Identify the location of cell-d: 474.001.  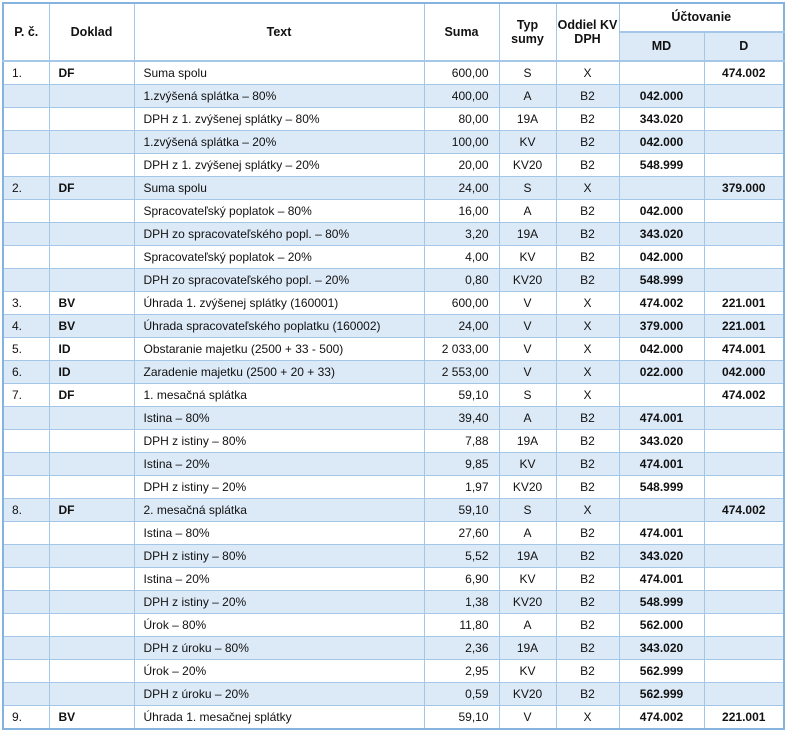
(744, 349).